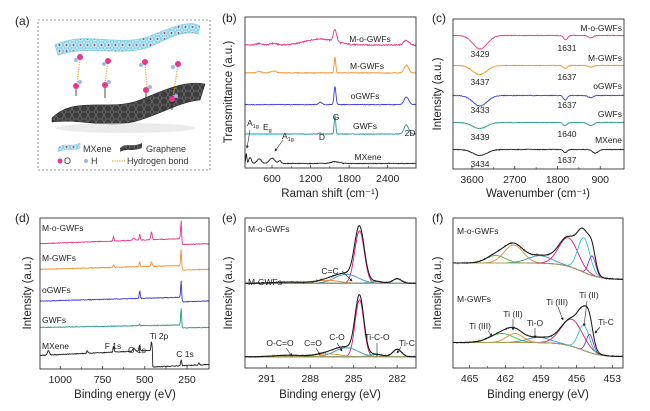 This screenshot has height=411, width=650. I want to click on legend: MXene Graphene O H Hydrogen bond, so click(123, 154).